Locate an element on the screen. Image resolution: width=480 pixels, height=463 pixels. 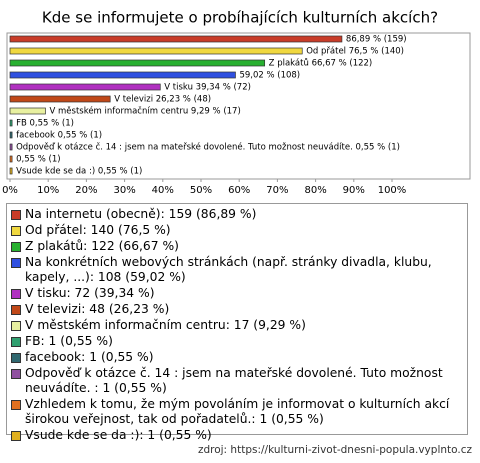
value-label: V televizi 26,23 % (48) is located at coordinates (162, 100).